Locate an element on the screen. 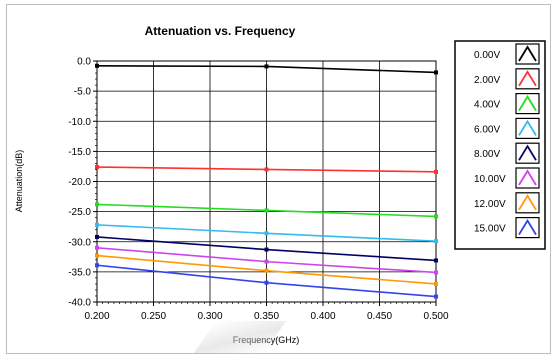 The image size is (558, 360). legend-label: 4.00V is located at coordinates (487, 105).